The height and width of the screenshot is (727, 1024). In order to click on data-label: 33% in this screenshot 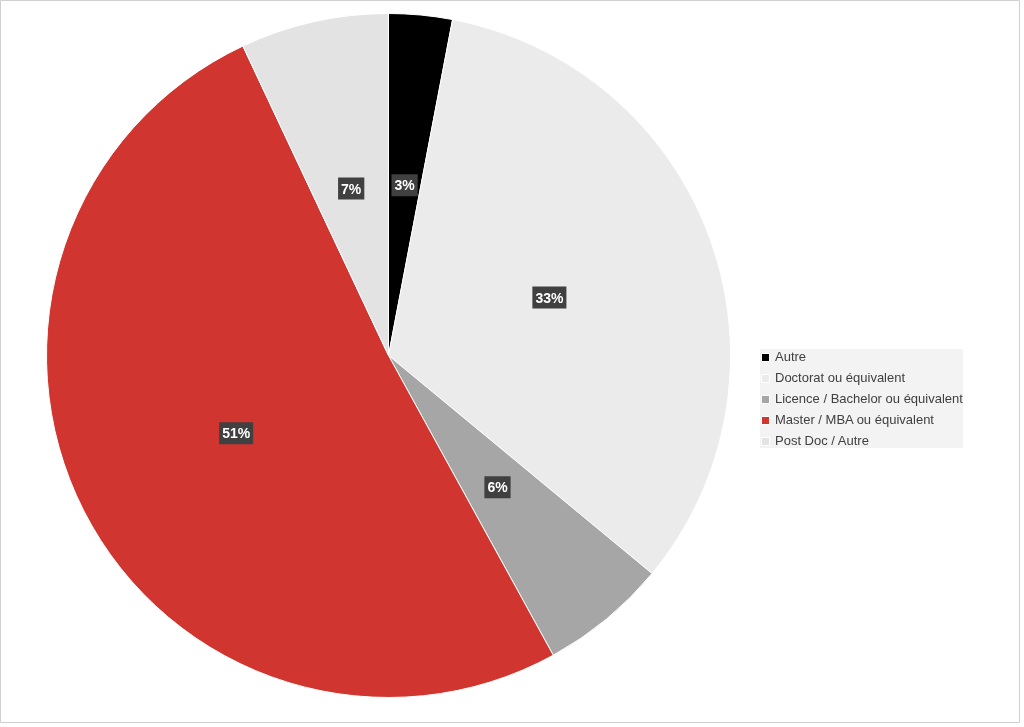, I will do `click(549, 297)`.